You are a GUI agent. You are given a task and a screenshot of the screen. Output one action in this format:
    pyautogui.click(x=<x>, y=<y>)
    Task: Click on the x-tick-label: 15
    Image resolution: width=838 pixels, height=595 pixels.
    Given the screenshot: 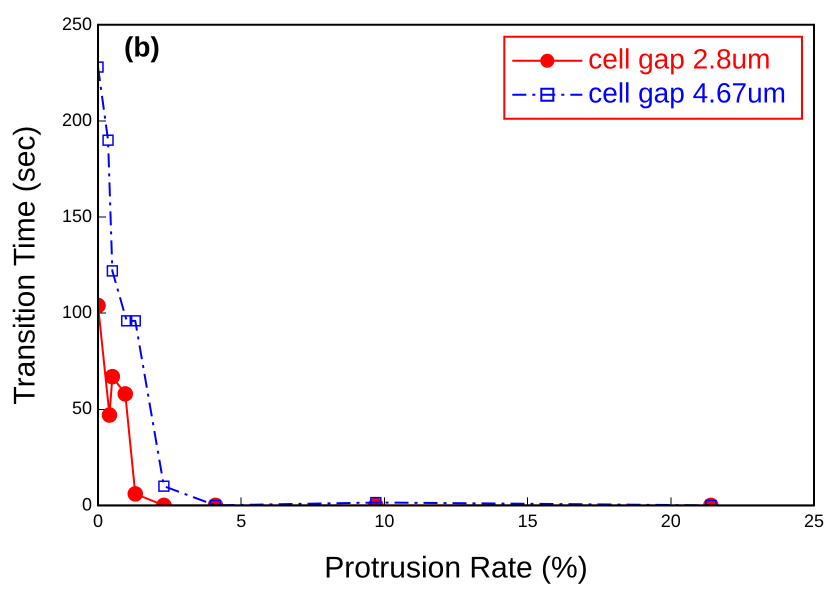 What is the action you would take?
    pyautogui.click(x=528, y=521)
    